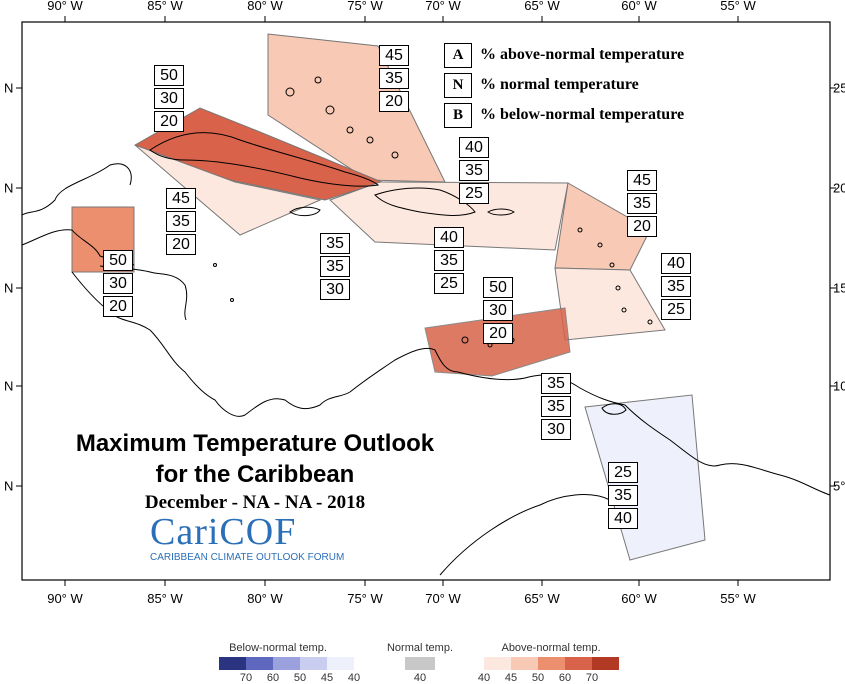 The height and width of the screenshot is (684, 845). I want to click on prob-box-belize: 50 30 20, so click(118, 283).